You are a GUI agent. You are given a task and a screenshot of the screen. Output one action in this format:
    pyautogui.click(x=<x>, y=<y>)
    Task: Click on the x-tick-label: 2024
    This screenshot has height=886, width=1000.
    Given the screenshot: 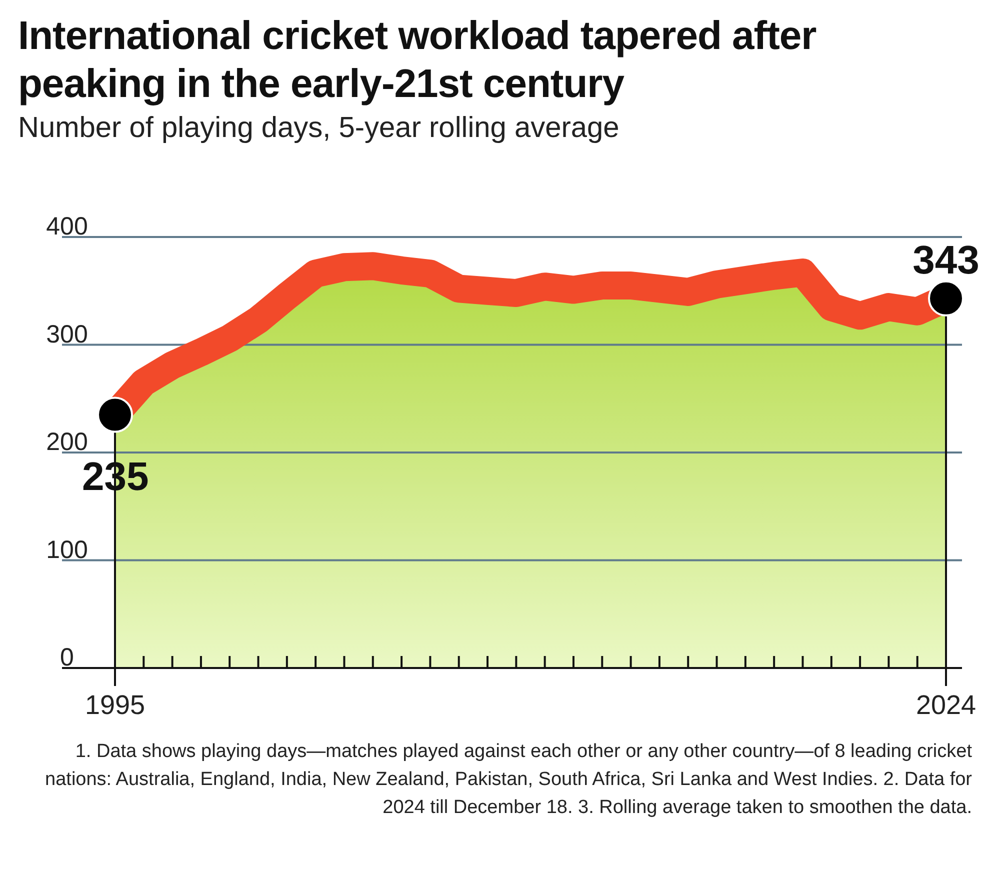 What is the action you would take?
    pyautogui.click(x=946, y=705)
    